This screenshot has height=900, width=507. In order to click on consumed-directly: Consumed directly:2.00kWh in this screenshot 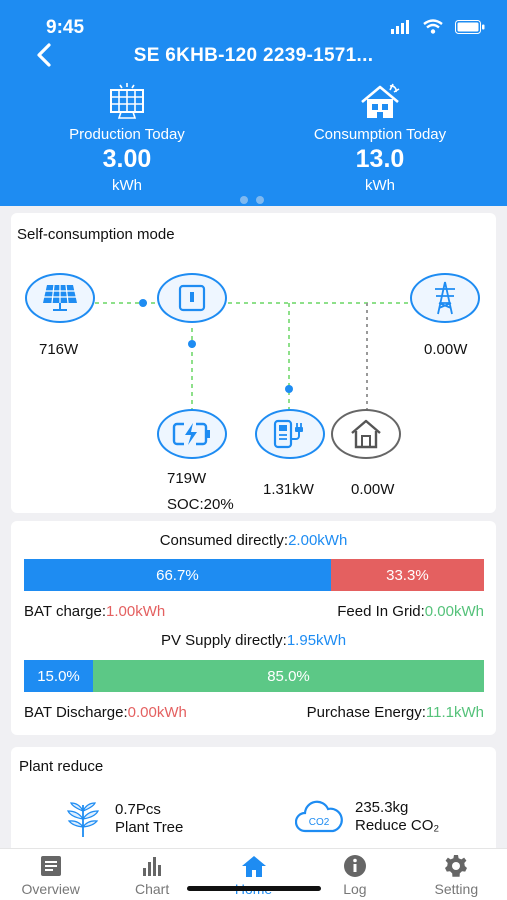, I will do `click(253, 540)`.